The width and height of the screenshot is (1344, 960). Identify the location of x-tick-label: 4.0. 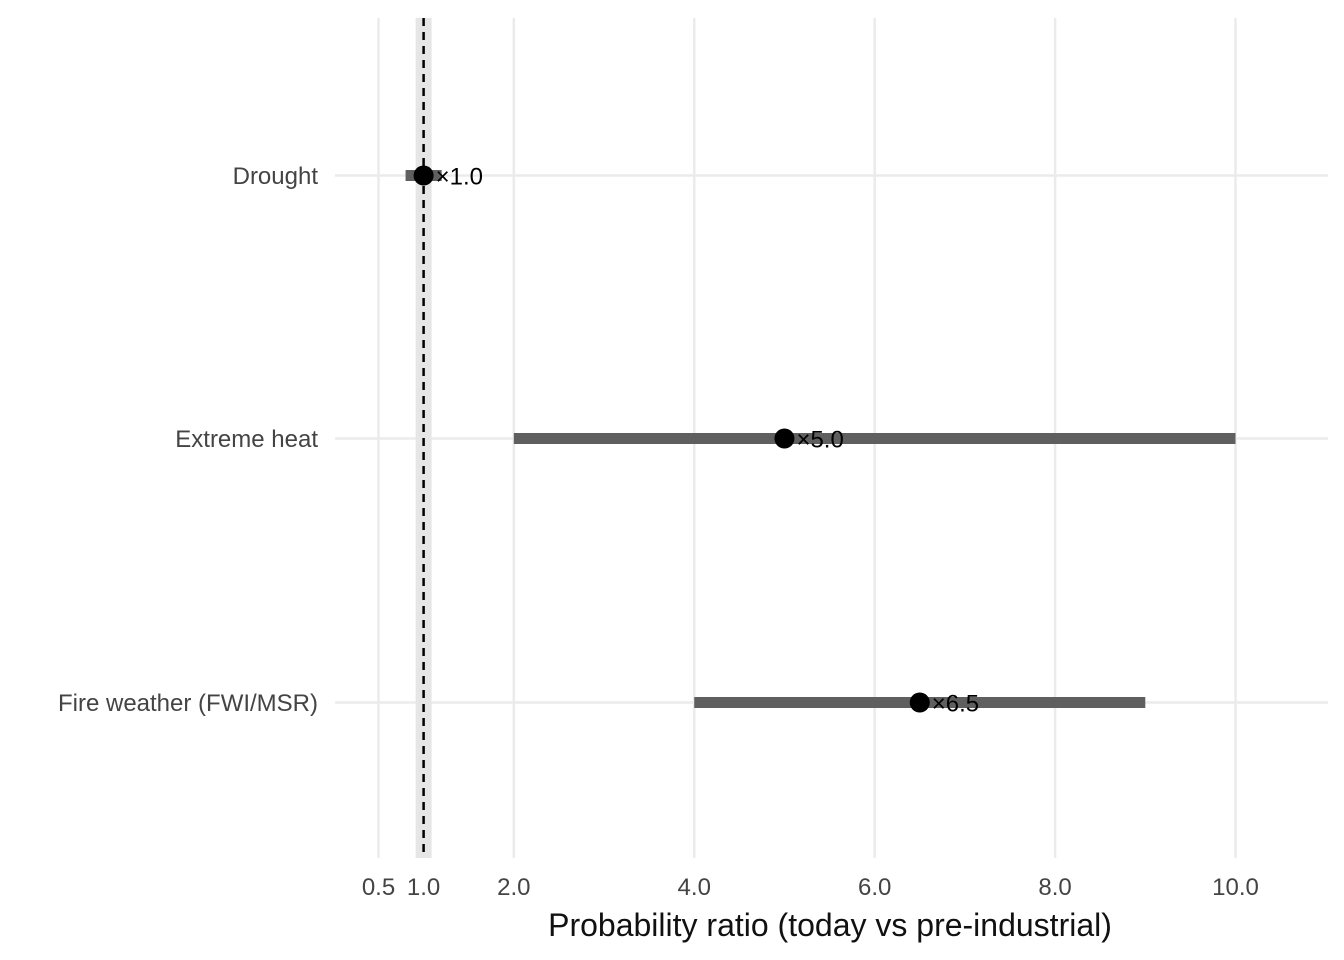
(694, 887).